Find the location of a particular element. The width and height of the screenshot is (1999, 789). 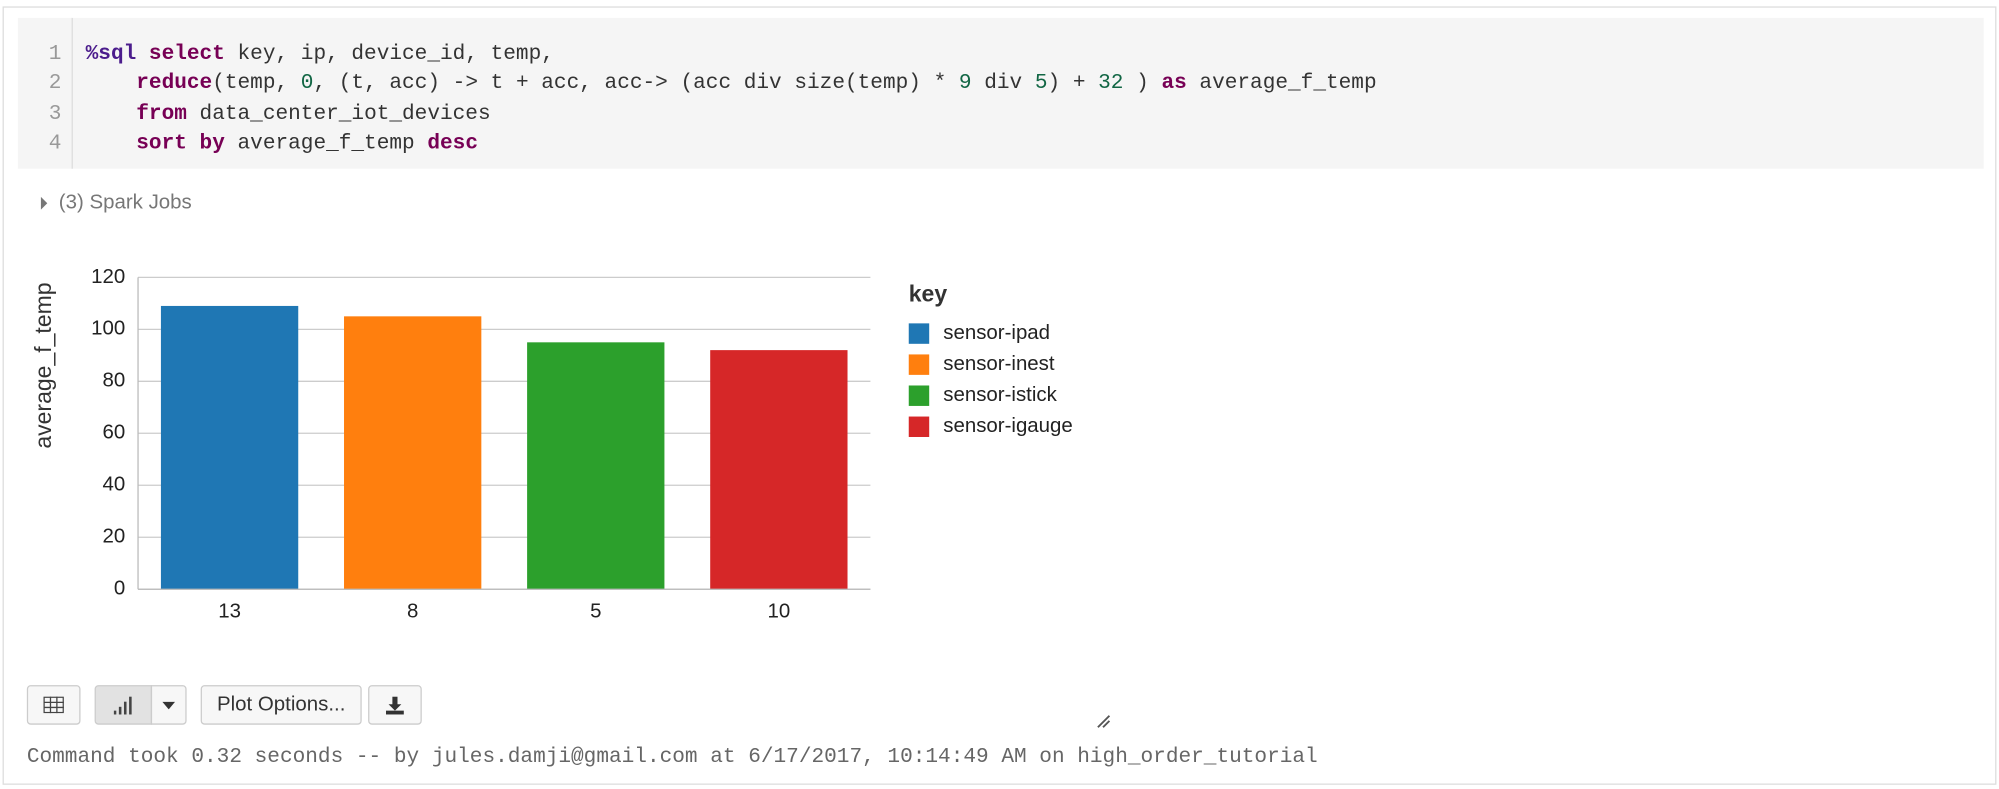

code-text: %sql select key, ip, device_id, temp, is located at coordinates (320, 52).